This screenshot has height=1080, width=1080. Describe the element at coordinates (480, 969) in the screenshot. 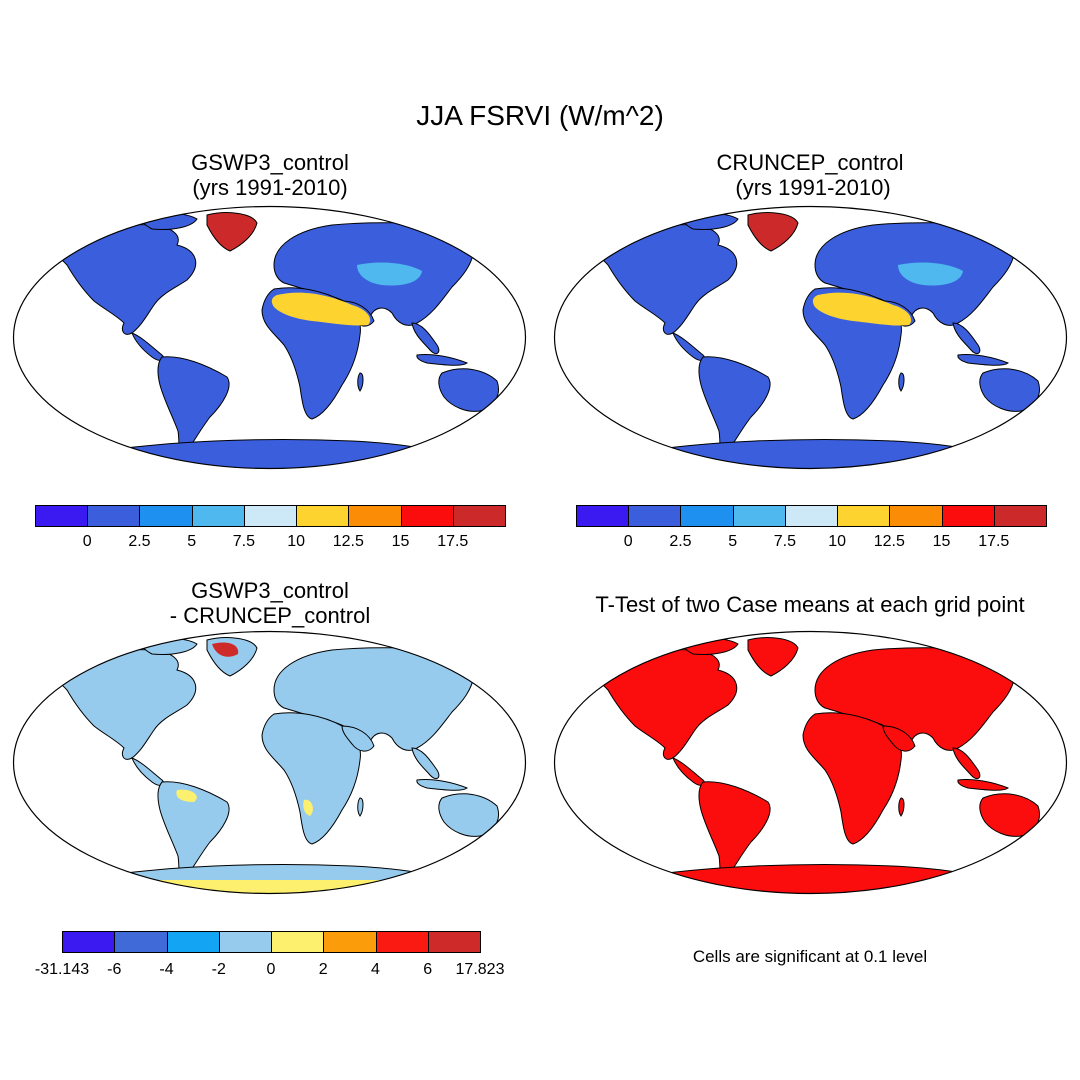

I see `colorbar-tick-label: 17.823` at that location.